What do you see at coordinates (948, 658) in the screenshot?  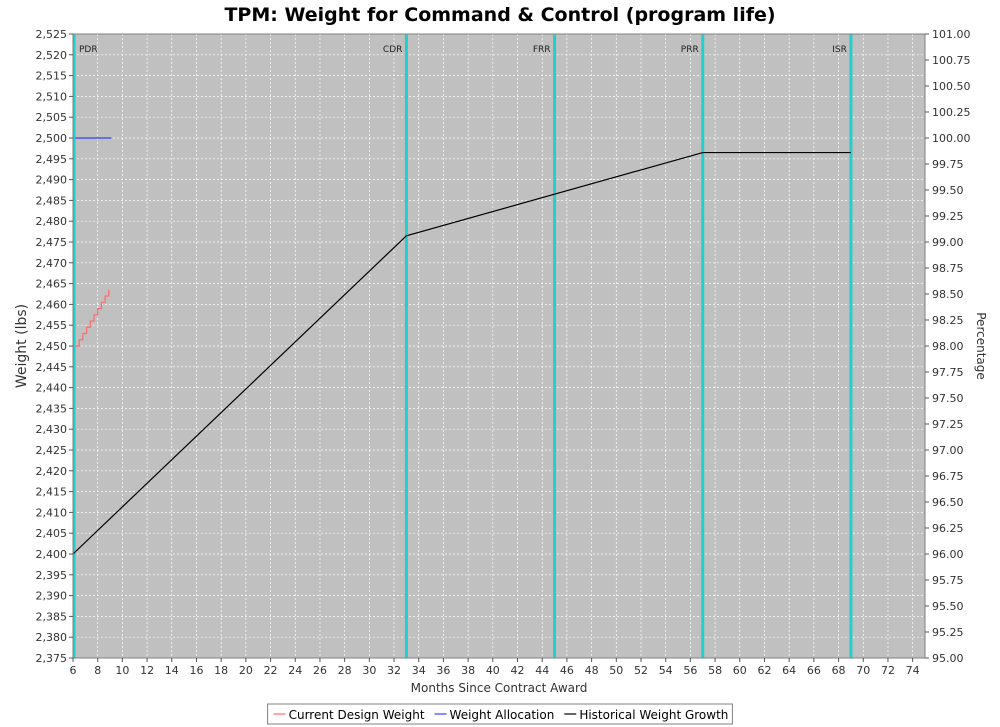 I see `y2-tick-label: 95.00` at bounding box center [948, 658].